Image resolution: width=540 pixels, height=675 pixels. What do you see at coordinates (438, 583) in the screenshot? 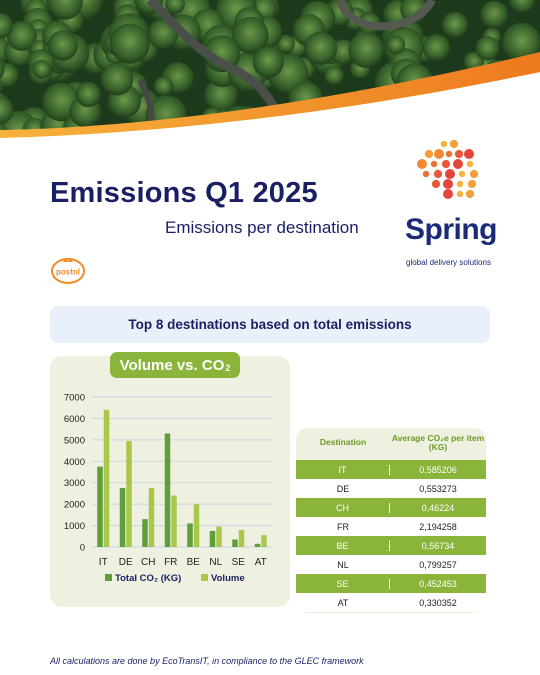
I see `table-cell-average: 0,452453` at bounding box center [438, 583].